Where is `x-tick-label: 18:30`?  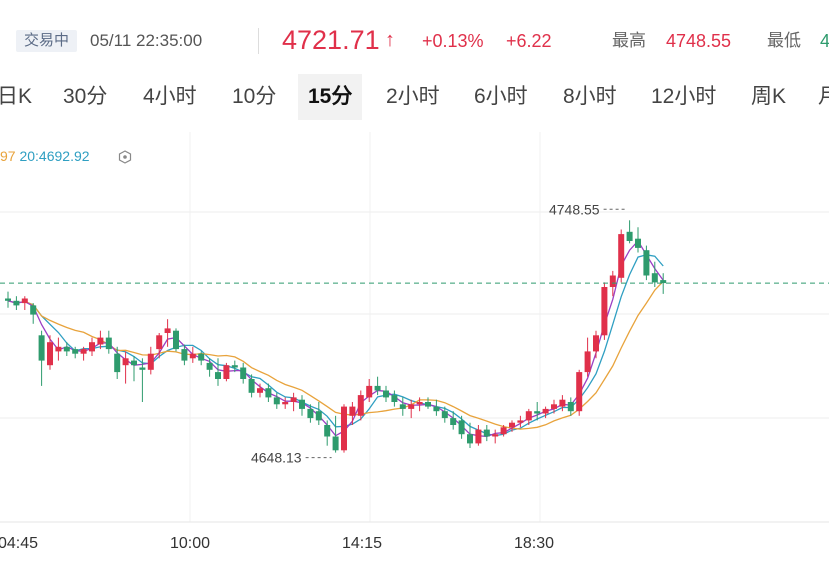 x-tick-label: 18:30 is located at coordinates (534, 543).